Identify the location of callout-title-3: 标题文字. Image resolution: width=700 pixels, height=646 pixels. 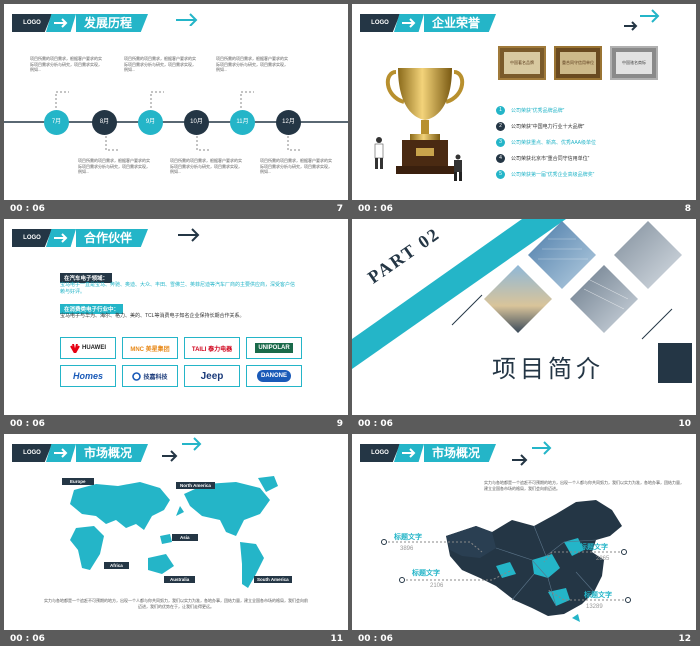
(426, 573).